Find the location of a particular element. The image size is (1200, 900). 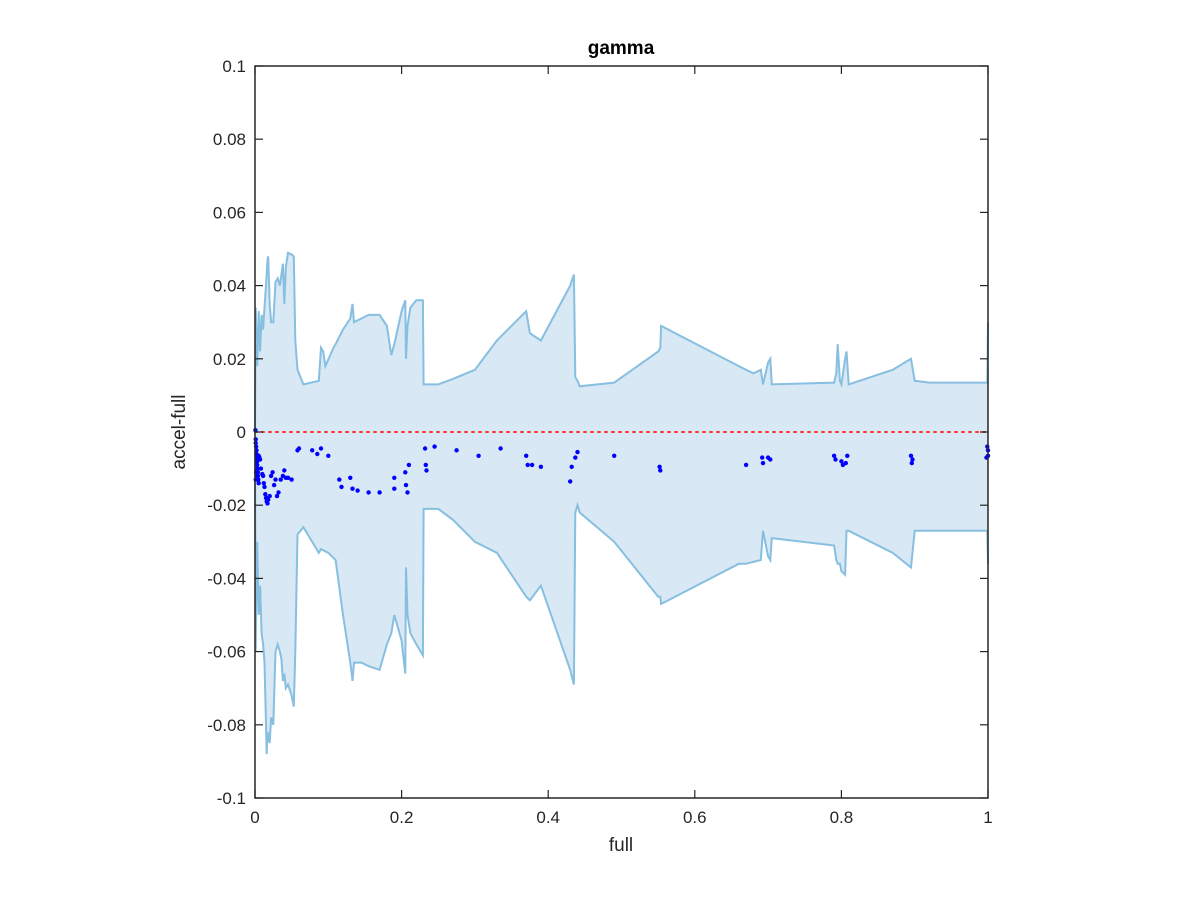

x-tick-label-5: 1 is located at coordinates (987, 817).